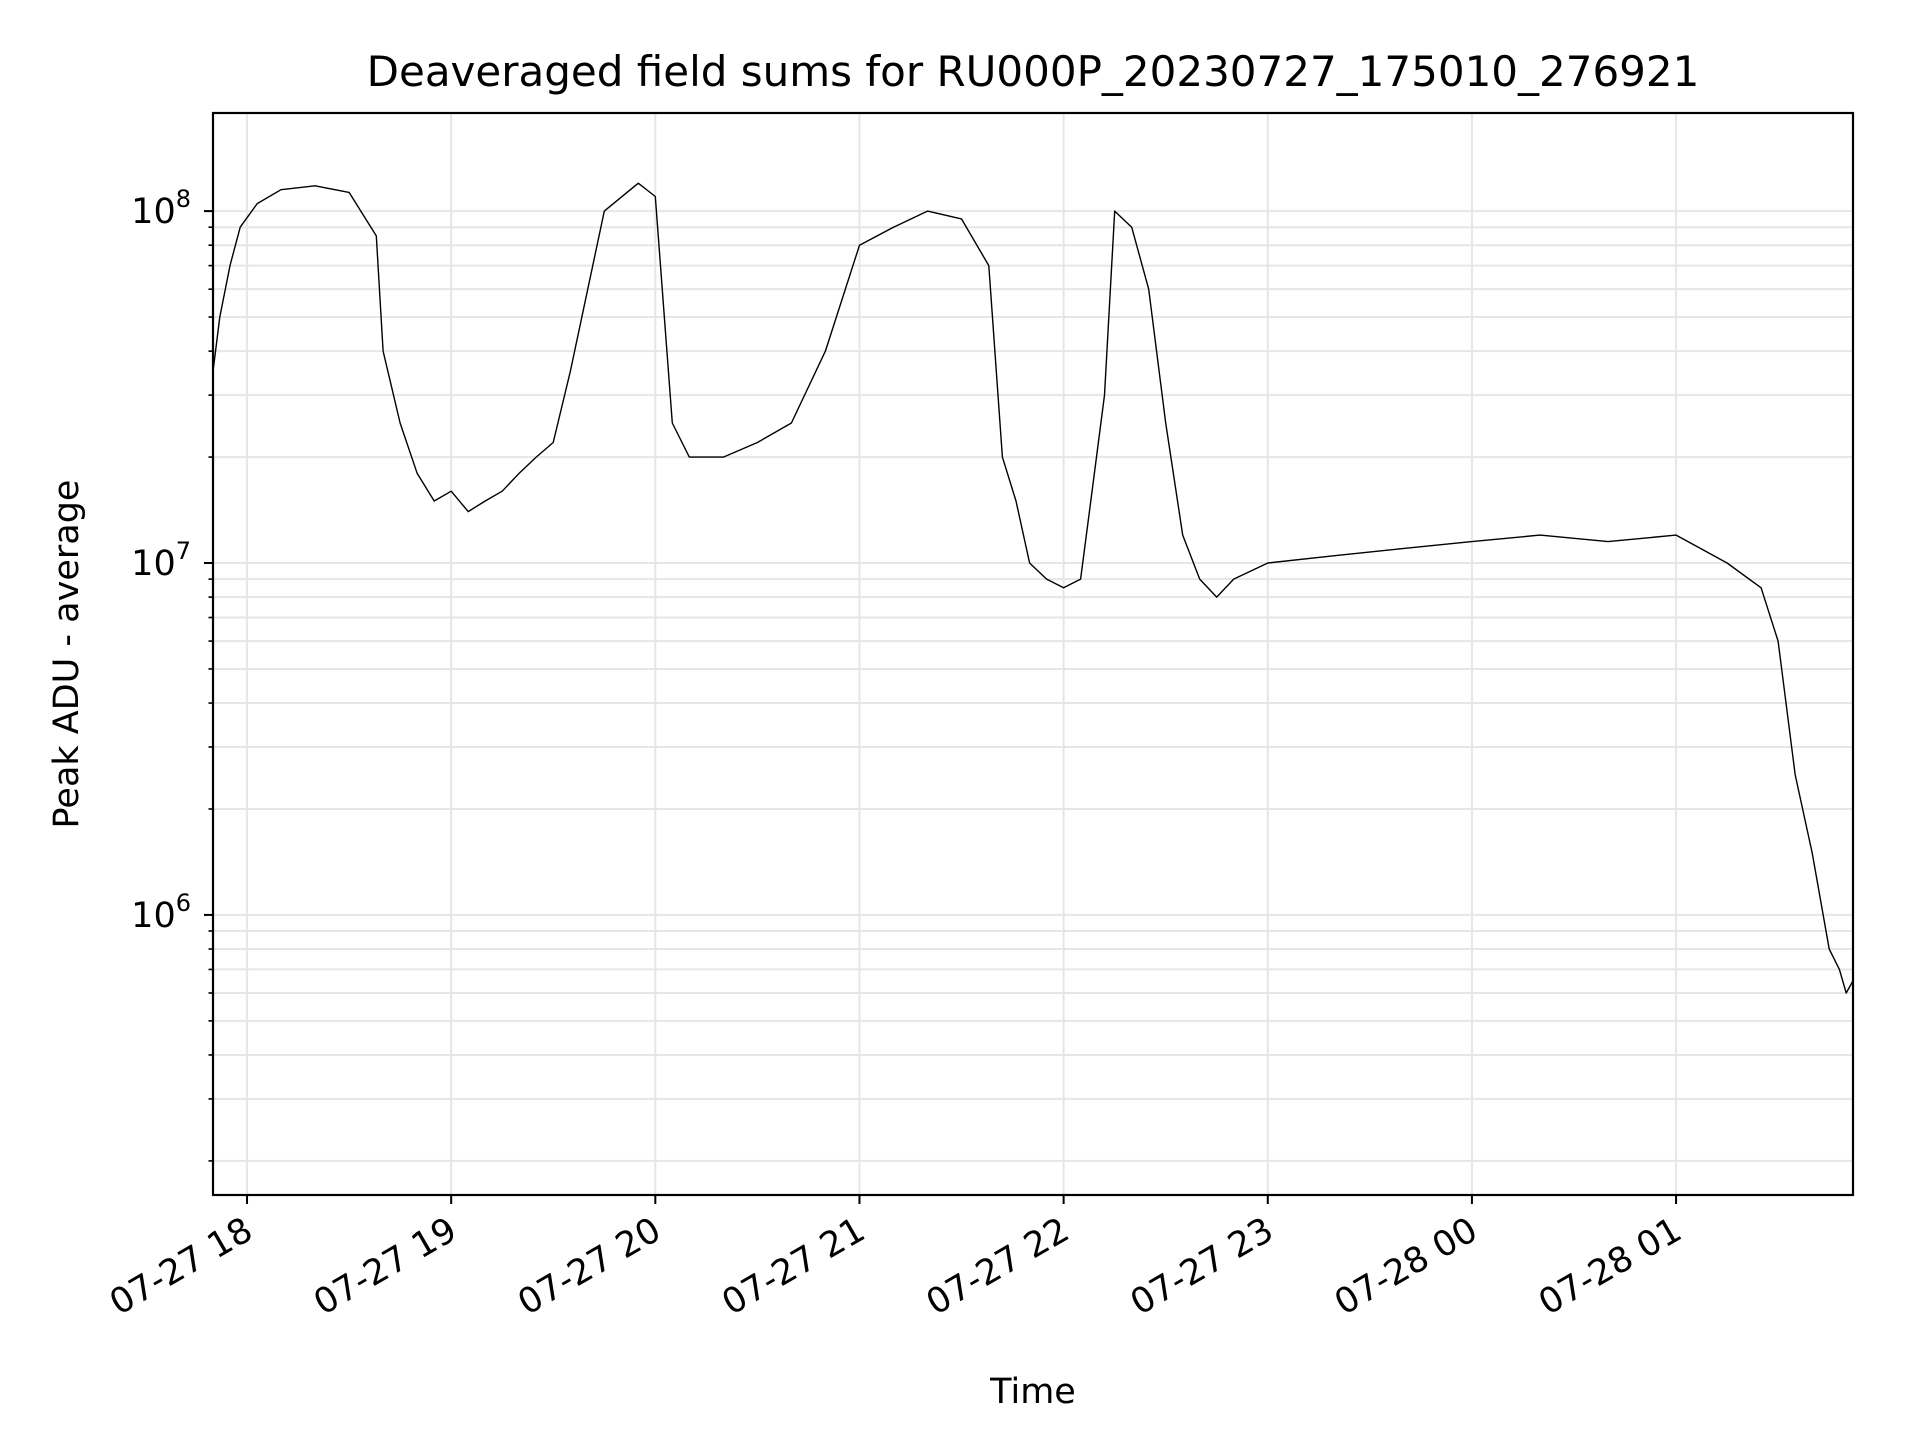 This screenshot has height=1440, width=1920. What do you see at coordinates (161, 560) in the screenshot?
I see `y-tick-label: 10⁷` at bounding box center [161, 560].